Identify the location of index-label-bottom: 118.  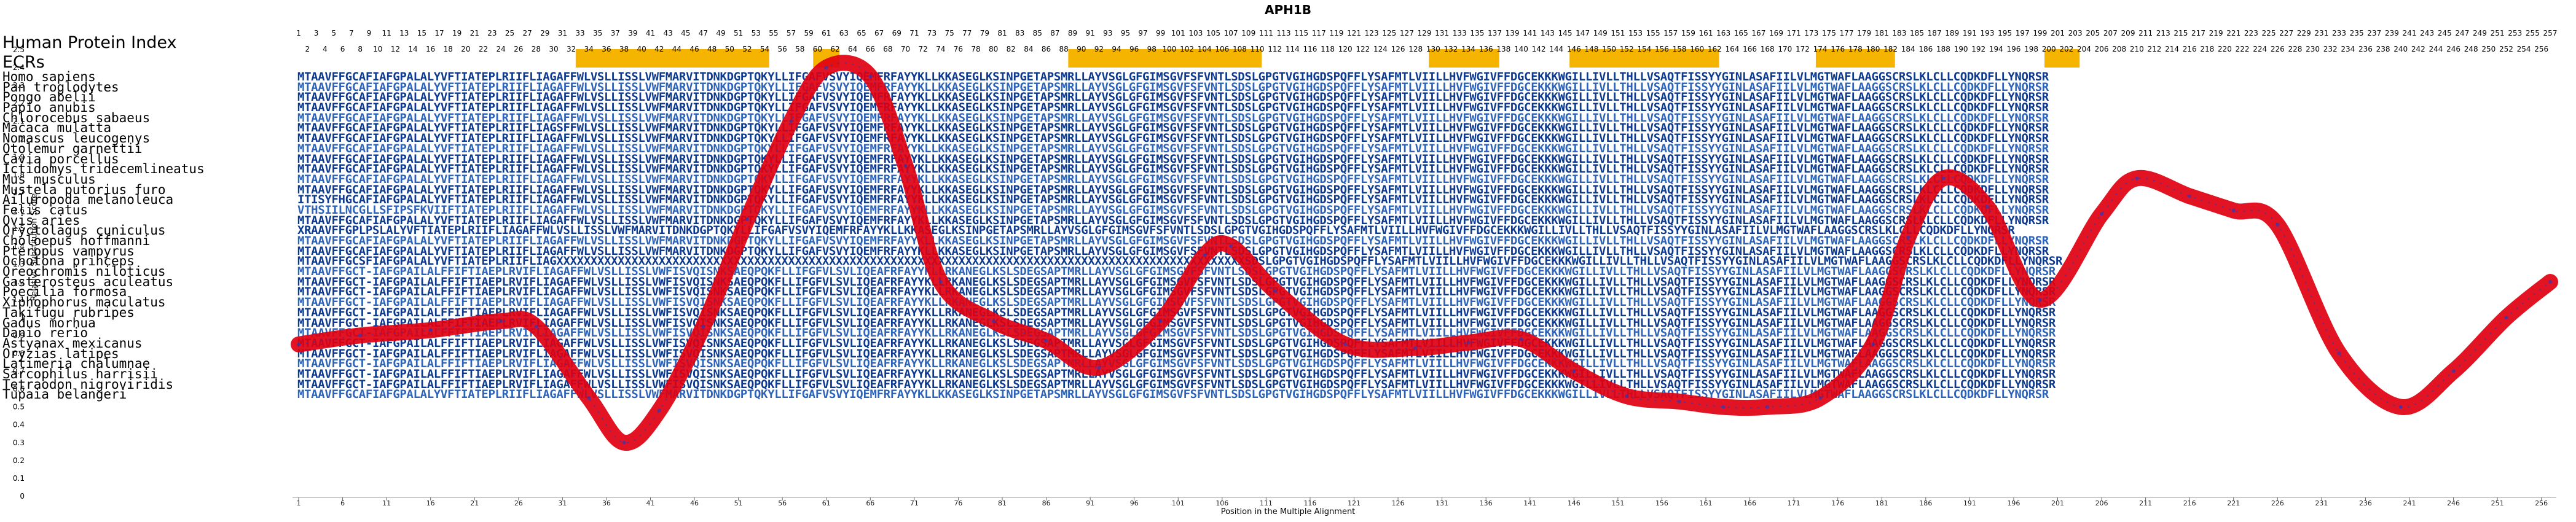
(1328, 49).